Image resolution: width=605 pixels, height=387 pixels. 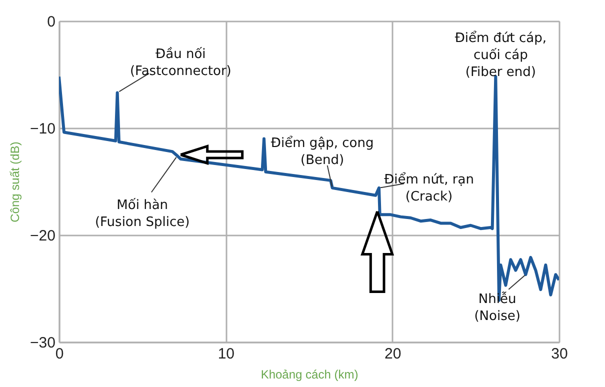 What do you see at coordinates (500, 55) in the screenshot?
I see `annotation: Điểm đứt cáp, cuối cáp (Fiber end)` at bounding box center [500, 55].